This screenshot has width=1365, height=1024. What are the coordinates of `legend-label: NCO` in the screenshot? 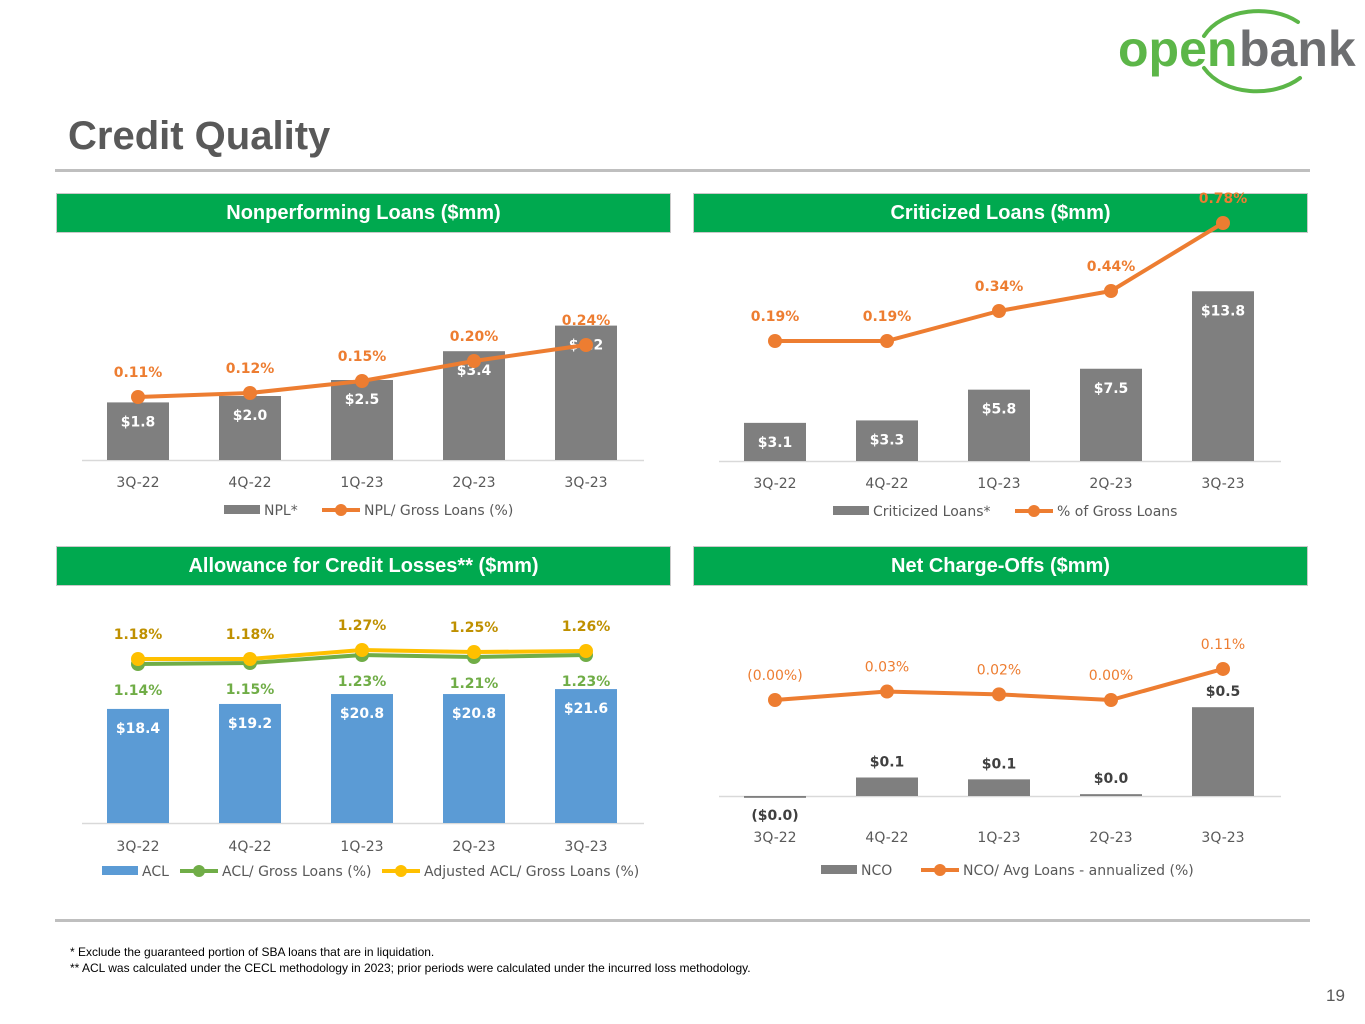 It's located at (876, 871).